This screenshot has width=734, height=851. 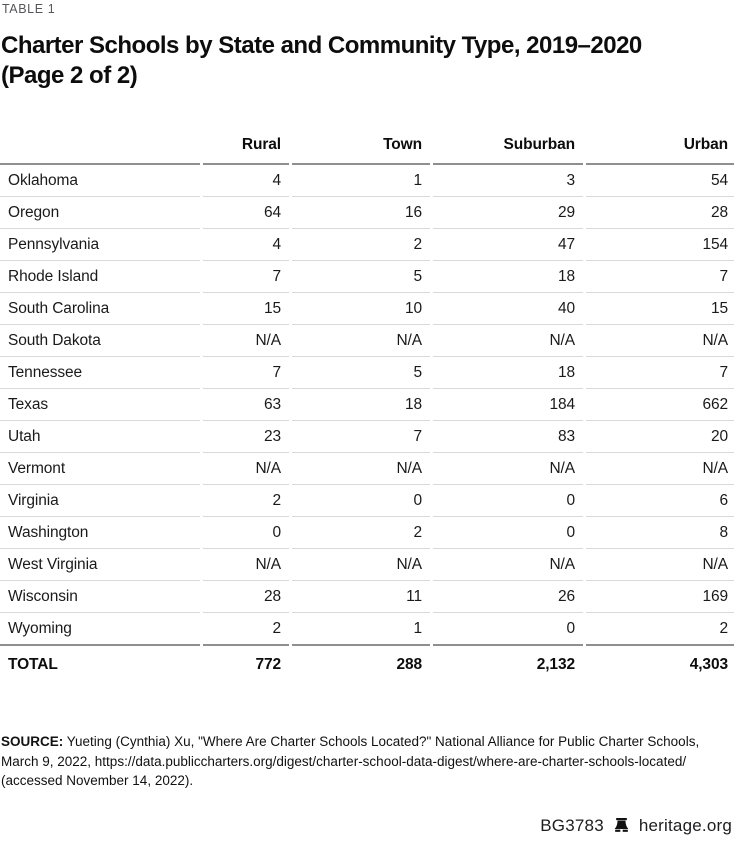 What do you see at coordinates (660, 245) in the screenshot?
I see `value-cell: 154` at bounding box center [660, 245].